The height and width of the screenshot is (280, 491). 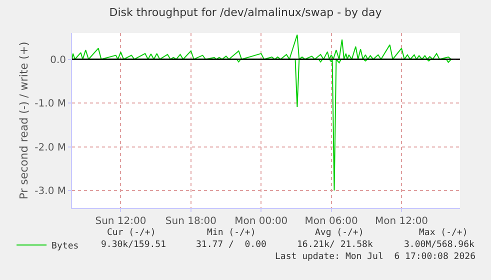 I want to click on x-tick-label: Sun 12:00, so click(x=120, y=221).